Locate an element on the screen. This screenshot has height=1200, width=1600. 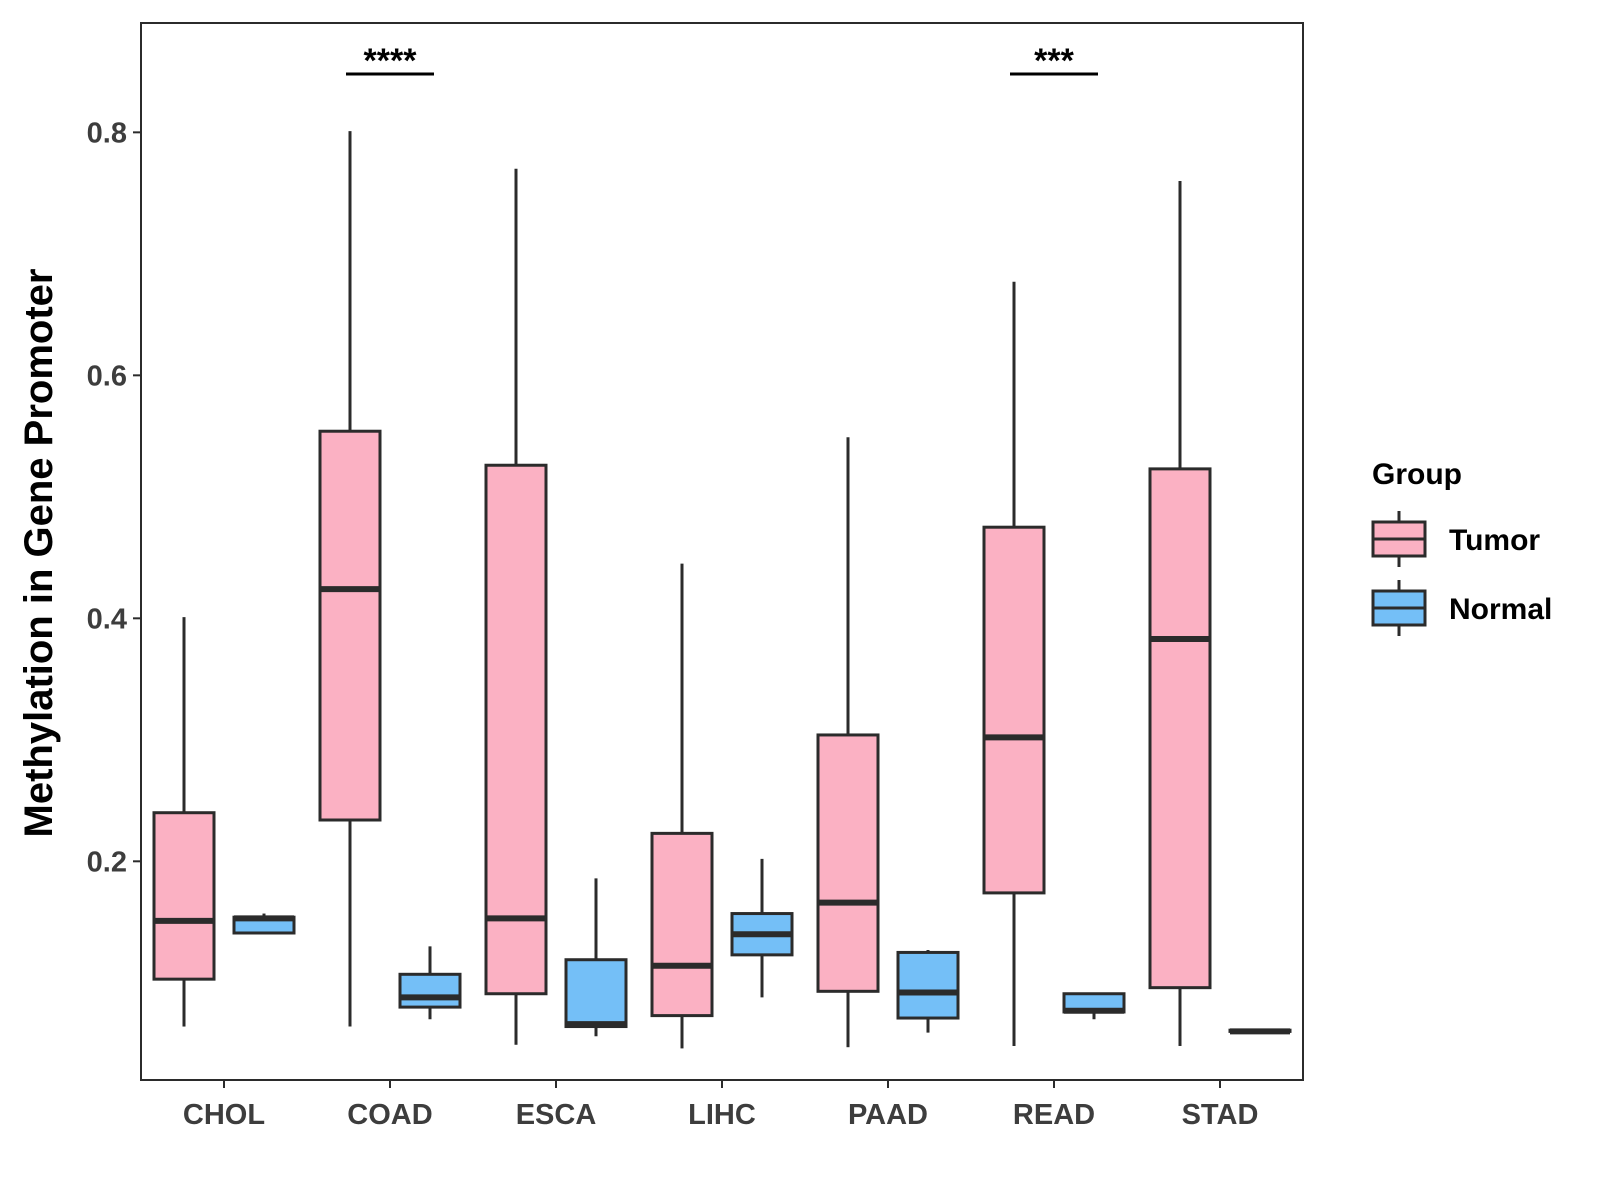
box-esca-normal is located at coordinates (596, 957).